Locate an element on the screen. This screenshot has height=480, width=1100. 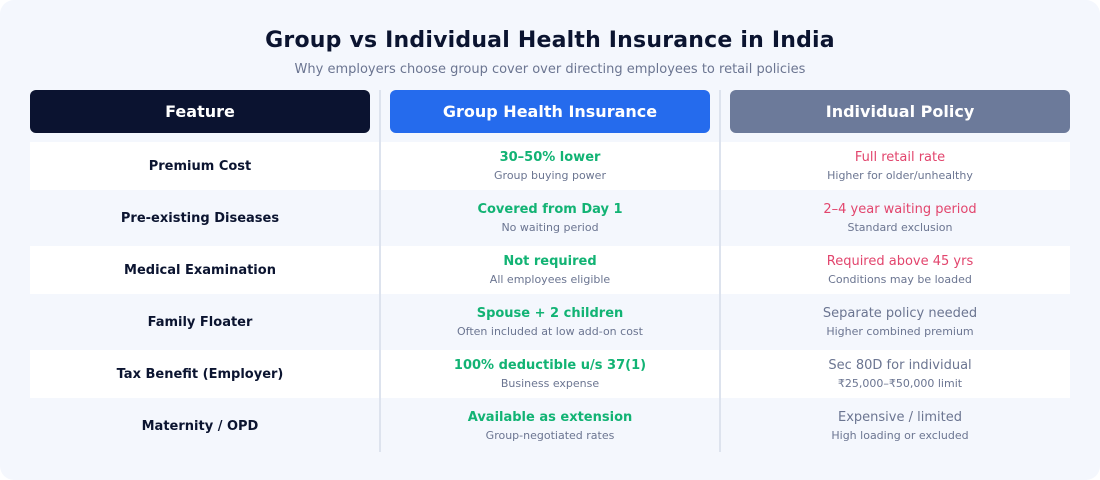
group-value: Covered from Day 1 is located at coordinates (550, 209).